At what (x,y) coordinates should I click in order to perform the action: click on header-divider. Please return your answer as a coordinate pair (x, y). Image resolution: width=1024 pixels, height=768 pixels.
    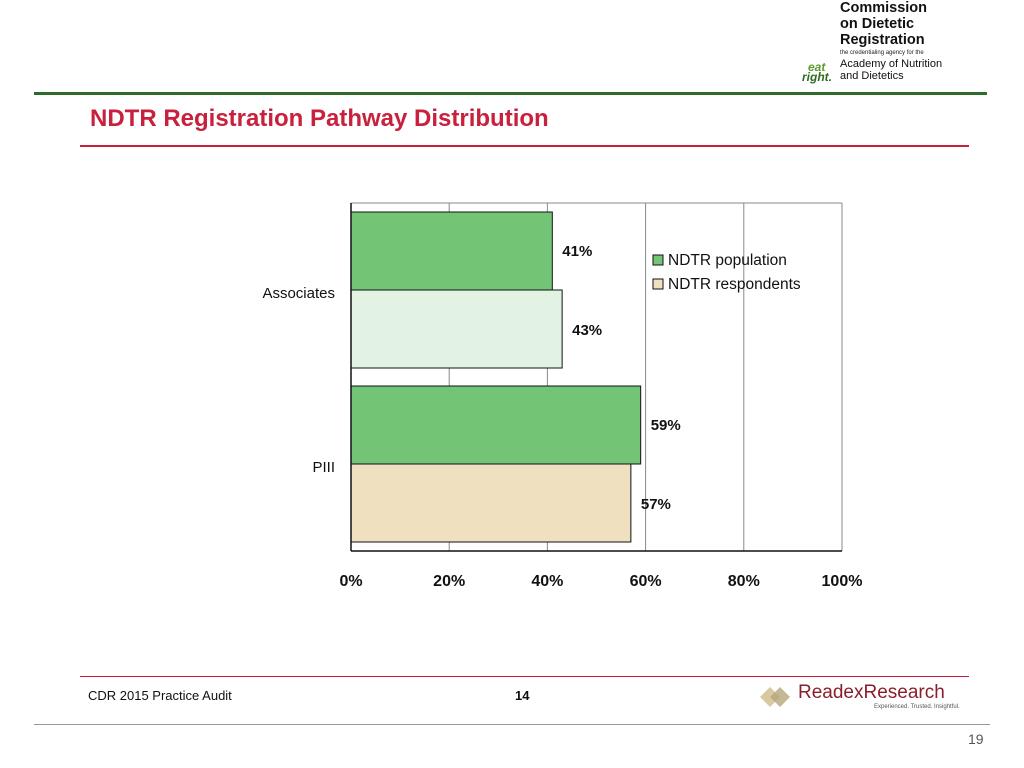
    Looking at the image, I should click on (510, 93).